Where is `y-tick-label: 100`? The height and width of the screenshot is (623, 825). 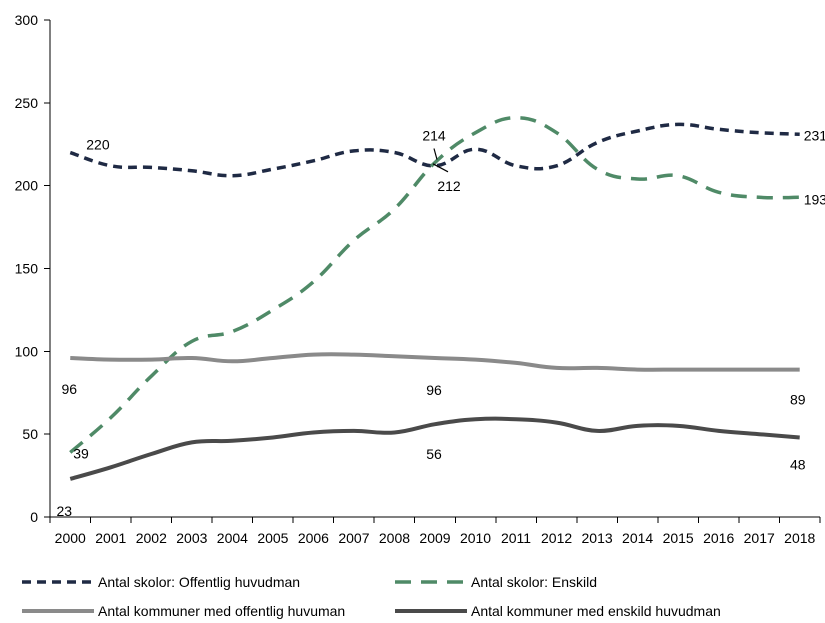 y-tick-label: 100 is located at coordinates (27, 351).